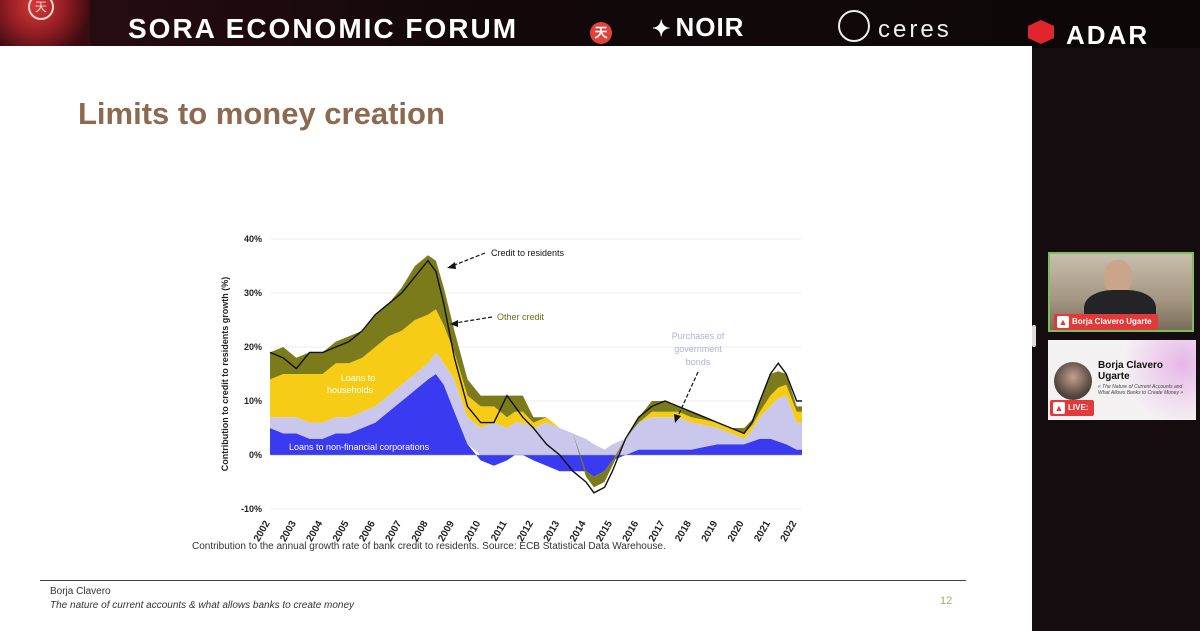 This screenshot has height=631, width=1200. Describe the element at coordinates (1073, 381) in the screenshot. I see `speaker-avatar` at that location.